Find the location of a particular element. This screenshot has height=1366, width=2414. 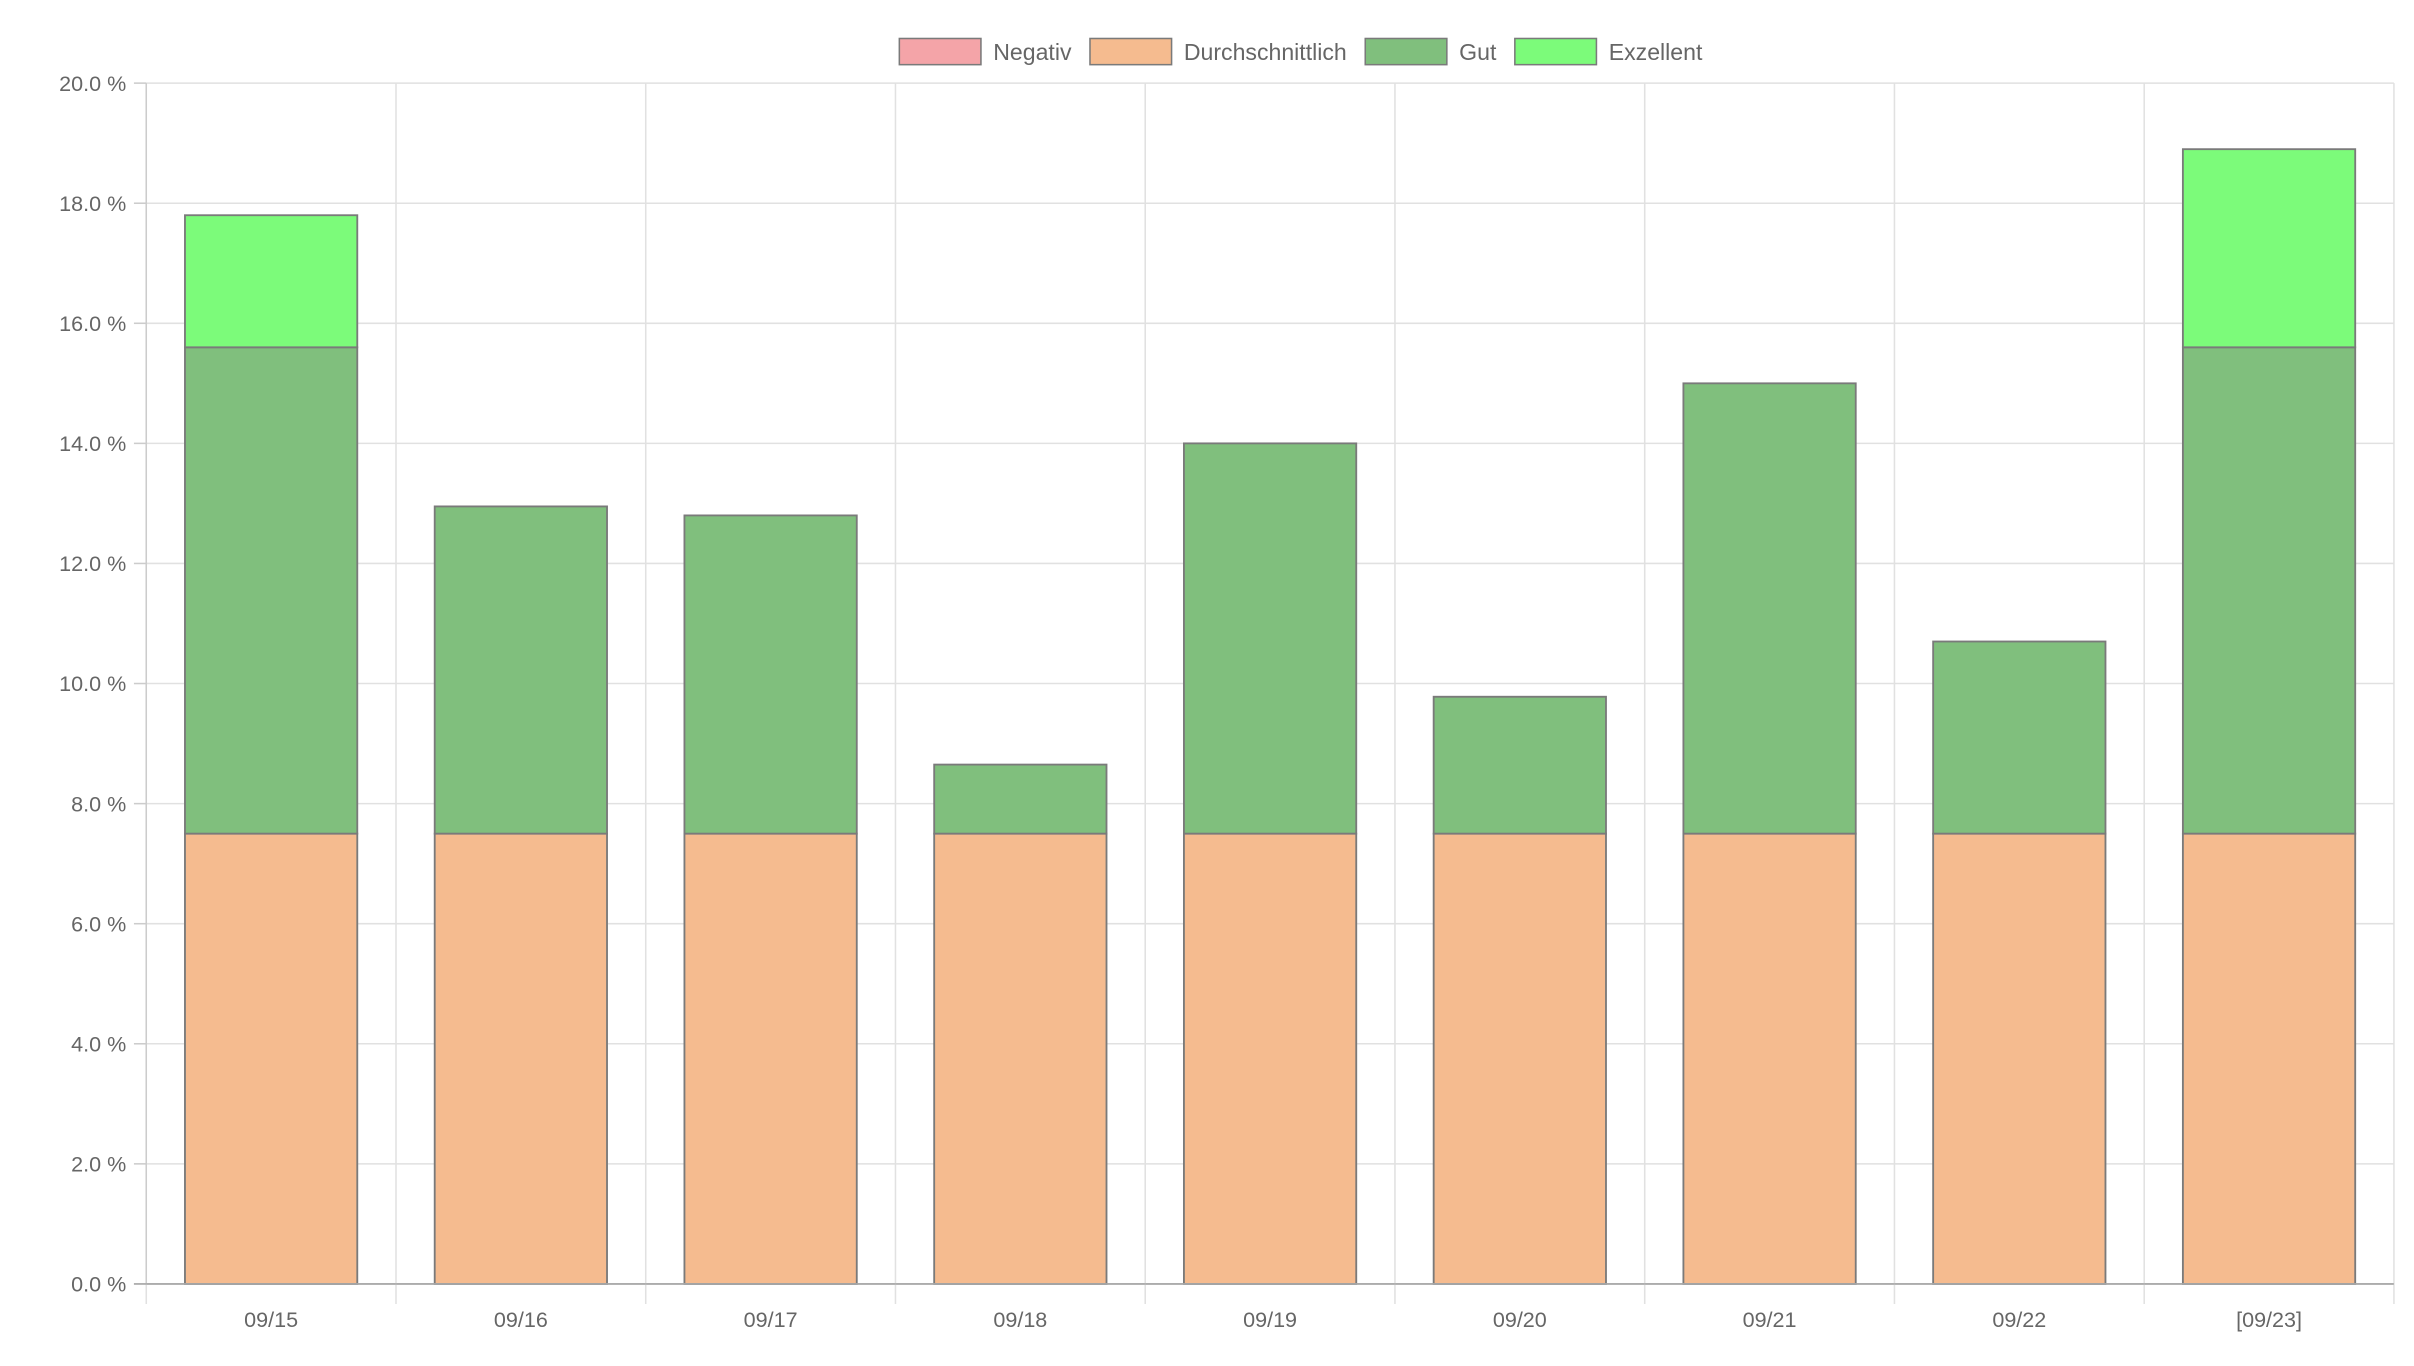

y-tick-label: 14.0 % is located at coordinates (92, 443).